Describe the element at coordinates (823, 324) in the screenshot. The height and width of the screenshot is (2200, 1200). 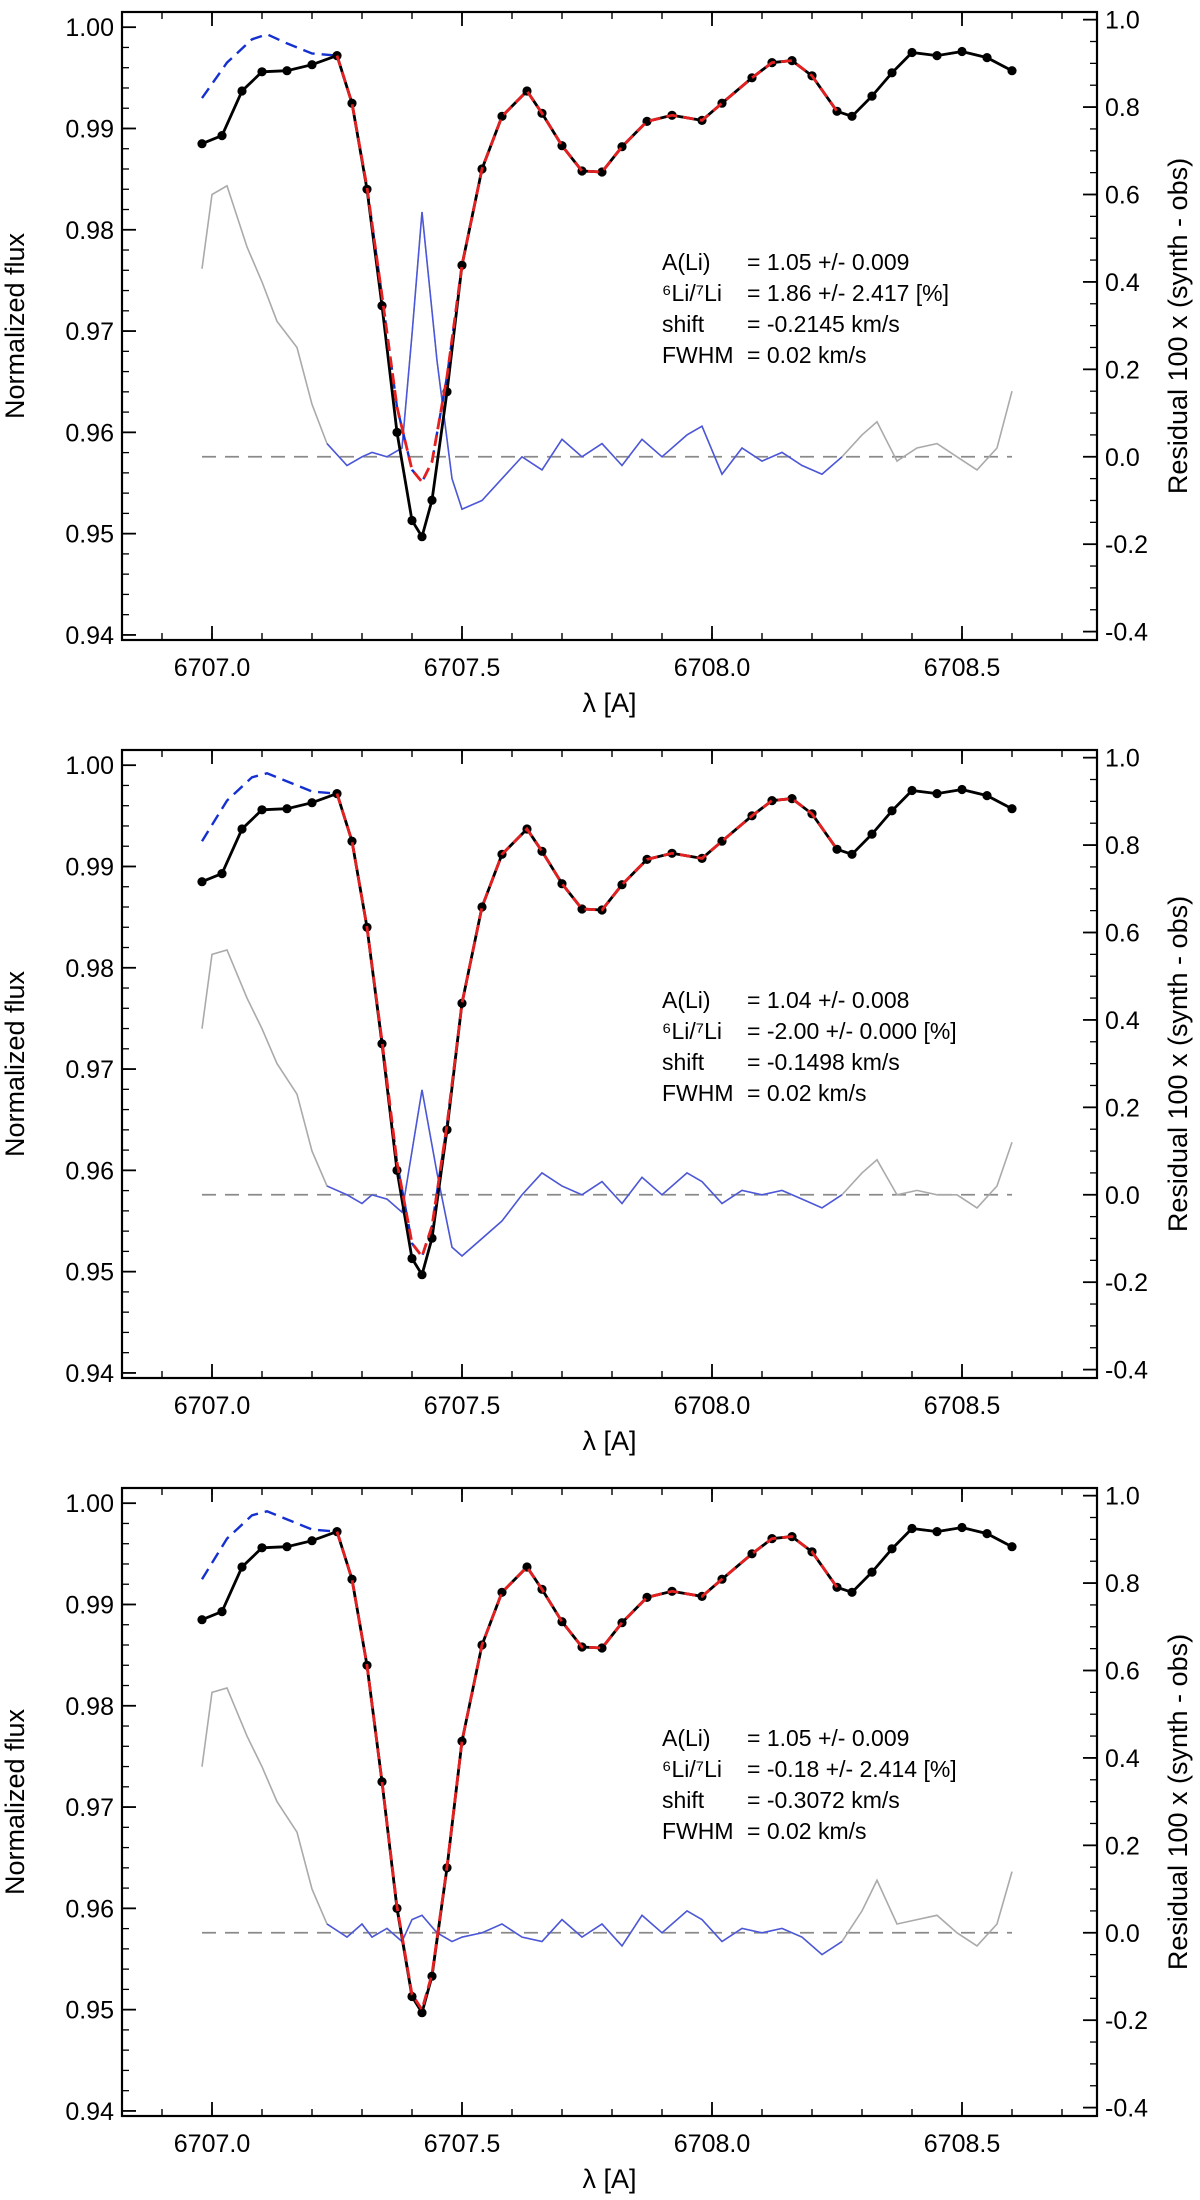
I see `annotation-value: = -0.2145 km/s` at that location.